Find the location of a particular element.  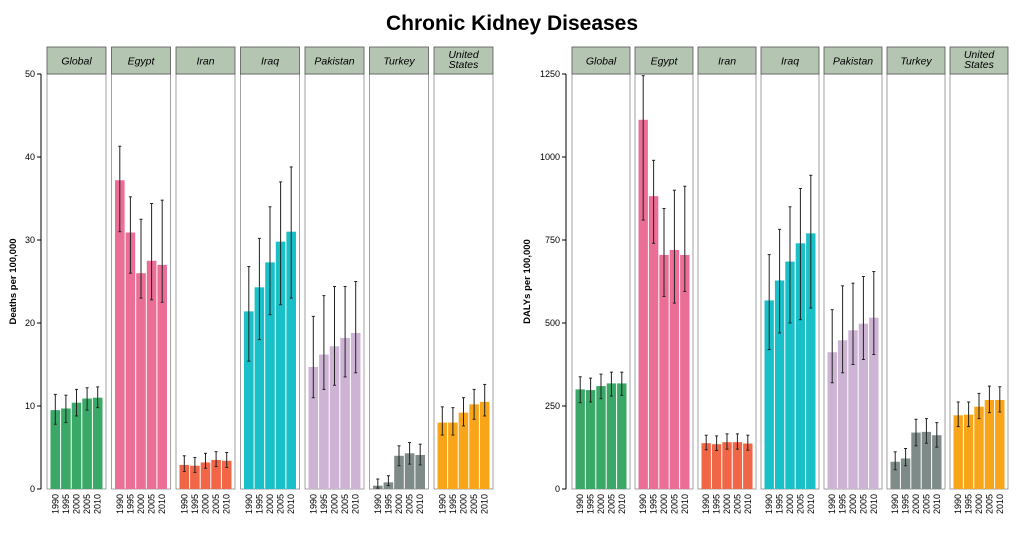

deaths-panel-egypt-x-tick-label: 1990 is located at coordinates (120, 504).